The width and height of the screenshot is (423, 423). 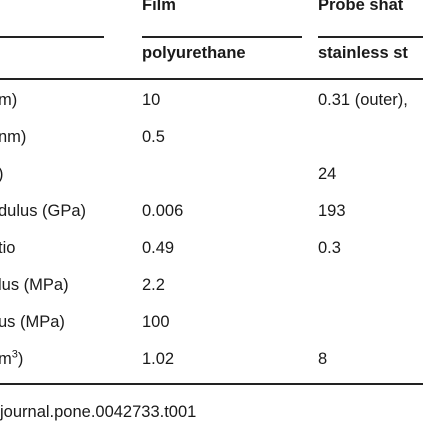 I want to click on film-value: 0.5, so click(x=153, y=137).